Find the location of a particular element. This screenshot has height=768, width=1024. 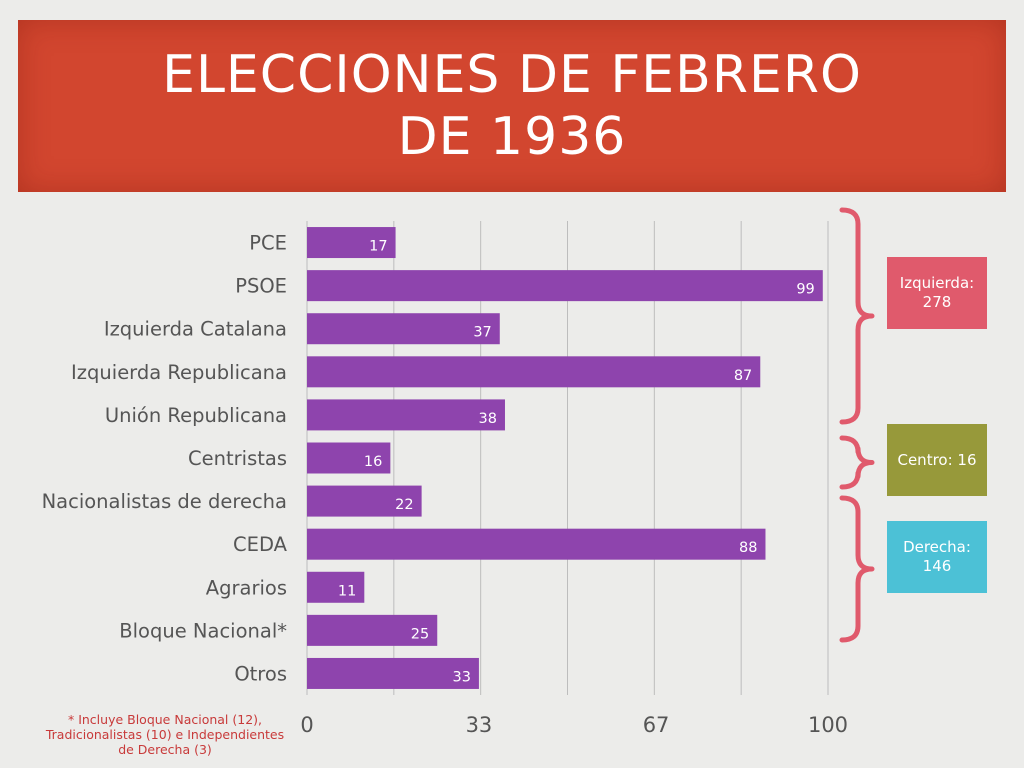

category-label: Nacionalistas de derecha is located at coordinates (164, 501).